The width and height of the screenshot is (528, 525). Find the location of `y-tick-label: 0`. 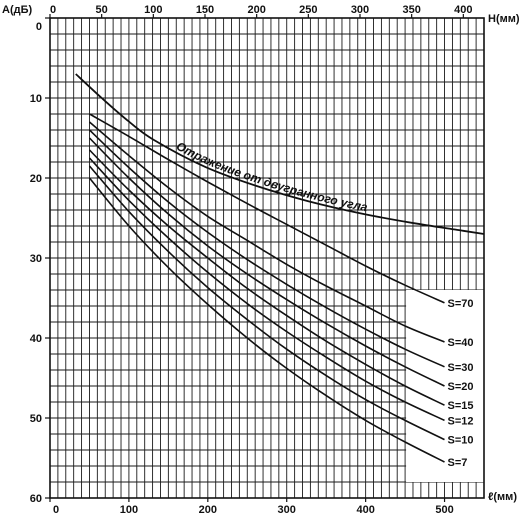

y-tick-label: 0 is located at coordinates (39, 27).